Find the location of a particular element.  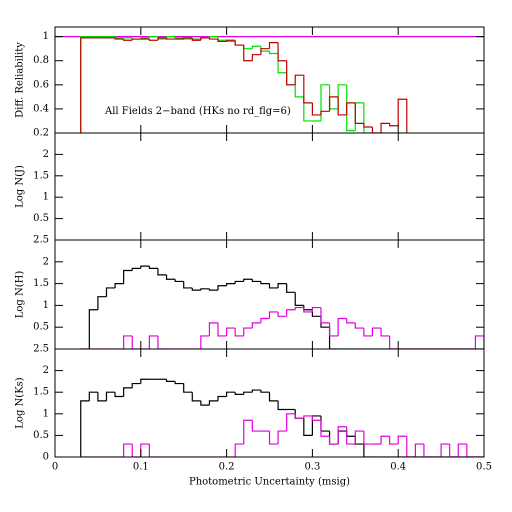

y-axis-label: Diff. Reliability is located at coordinates (20, 80).